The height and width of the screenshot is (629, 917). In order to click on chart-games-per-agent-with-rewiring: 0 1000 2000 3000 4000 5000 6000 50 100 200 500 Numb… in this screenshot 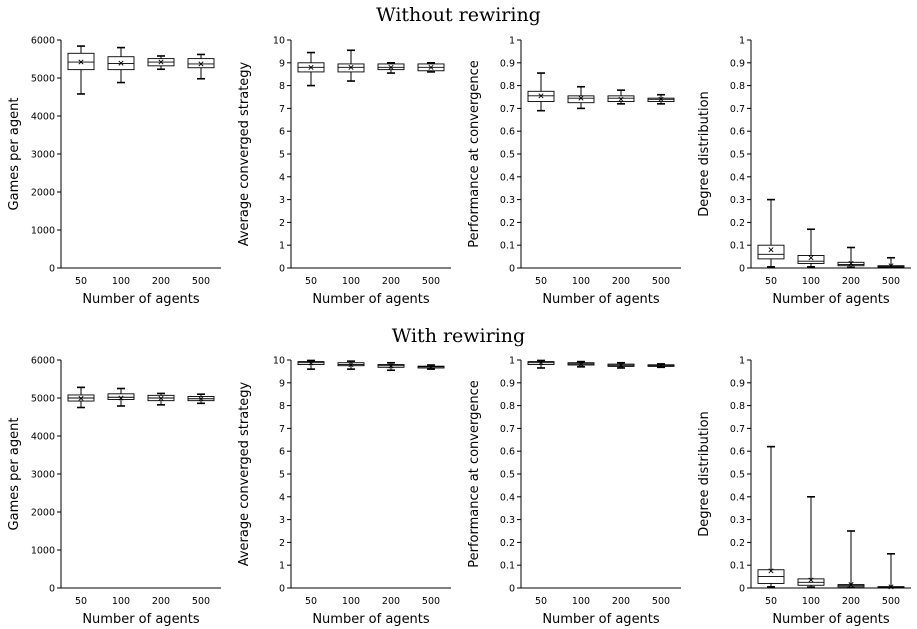, I will do `click(114, 491)`.